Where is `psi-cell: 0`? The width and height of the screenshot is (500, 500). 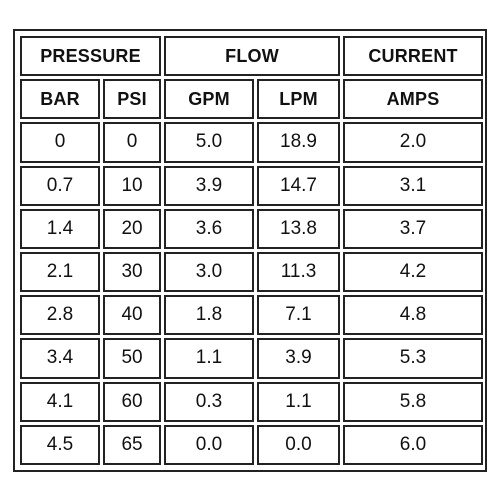 psi-cell: 0 is located at coordinates (132, 142).